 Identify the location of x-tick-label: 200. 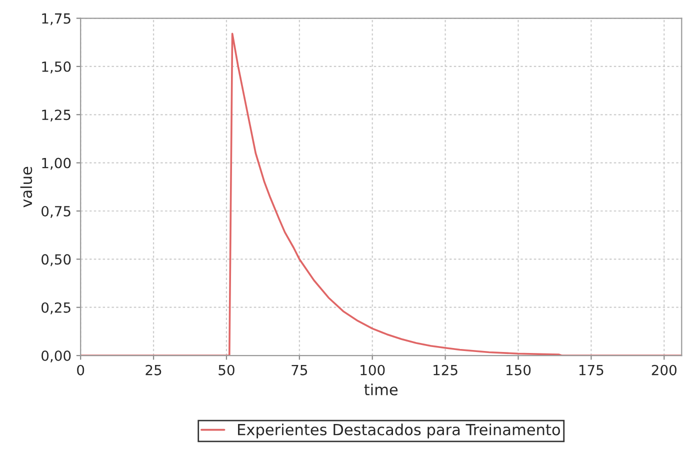
(664, 370).